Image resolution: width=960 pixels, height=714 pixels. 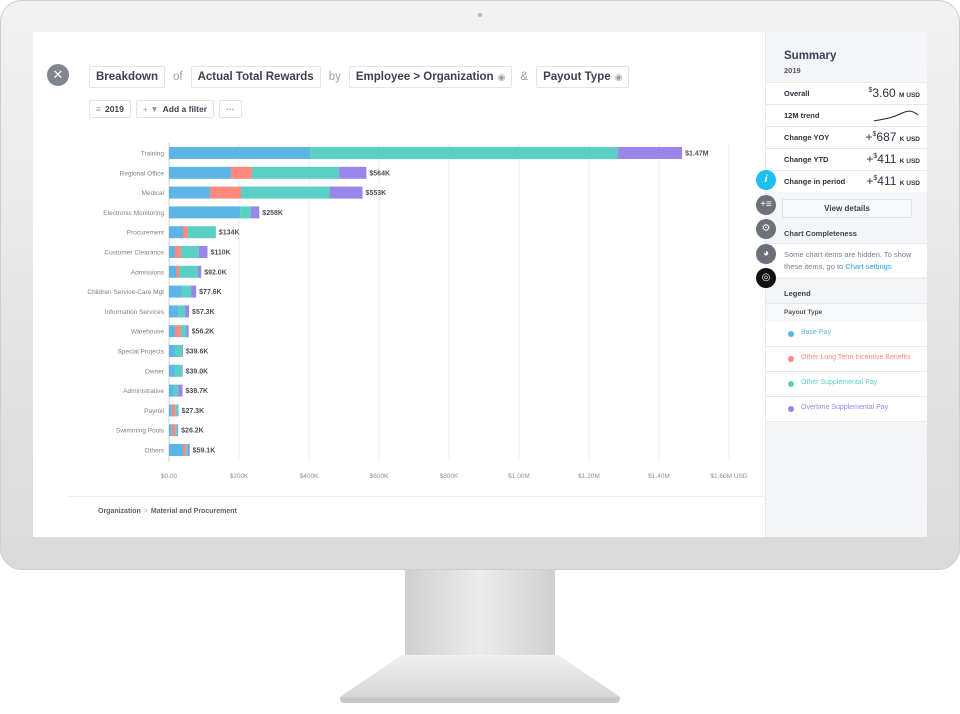 I want to click on legend-item-label: Base Pay, so click(x=816, y=332).